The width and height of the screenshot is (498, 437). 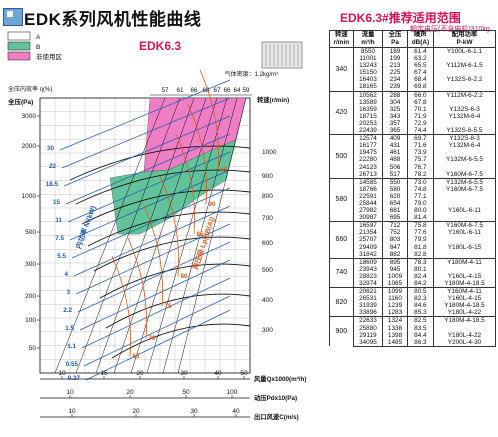 I want to click on table-row: 33896 1283 85.3 Y180L-4-22, so click(x=413, y=313).